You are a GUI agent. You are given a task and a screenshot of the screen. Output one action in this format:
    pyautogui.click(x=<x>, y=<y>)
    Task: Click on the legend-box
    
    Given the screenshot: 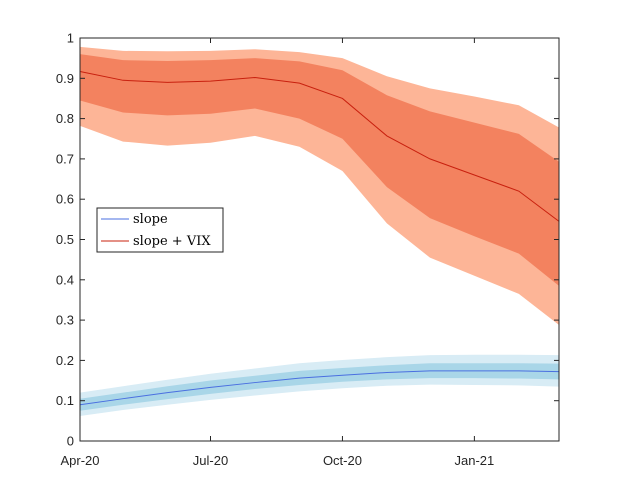 What is the action you would take?
    pyautogui.click(x=160, y=230)
    